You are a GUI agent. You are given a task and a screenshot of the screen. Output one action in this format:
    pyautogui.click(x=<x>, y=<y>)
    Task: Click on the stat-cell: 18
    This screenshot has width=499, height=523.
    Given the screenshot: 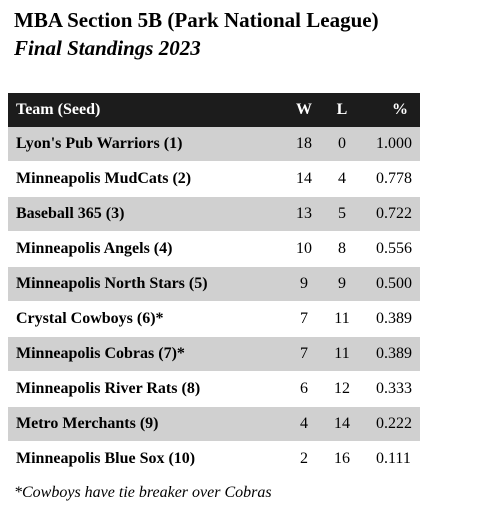 What is the action you would take?
    pyautogui.click(x=304, y=144)
    